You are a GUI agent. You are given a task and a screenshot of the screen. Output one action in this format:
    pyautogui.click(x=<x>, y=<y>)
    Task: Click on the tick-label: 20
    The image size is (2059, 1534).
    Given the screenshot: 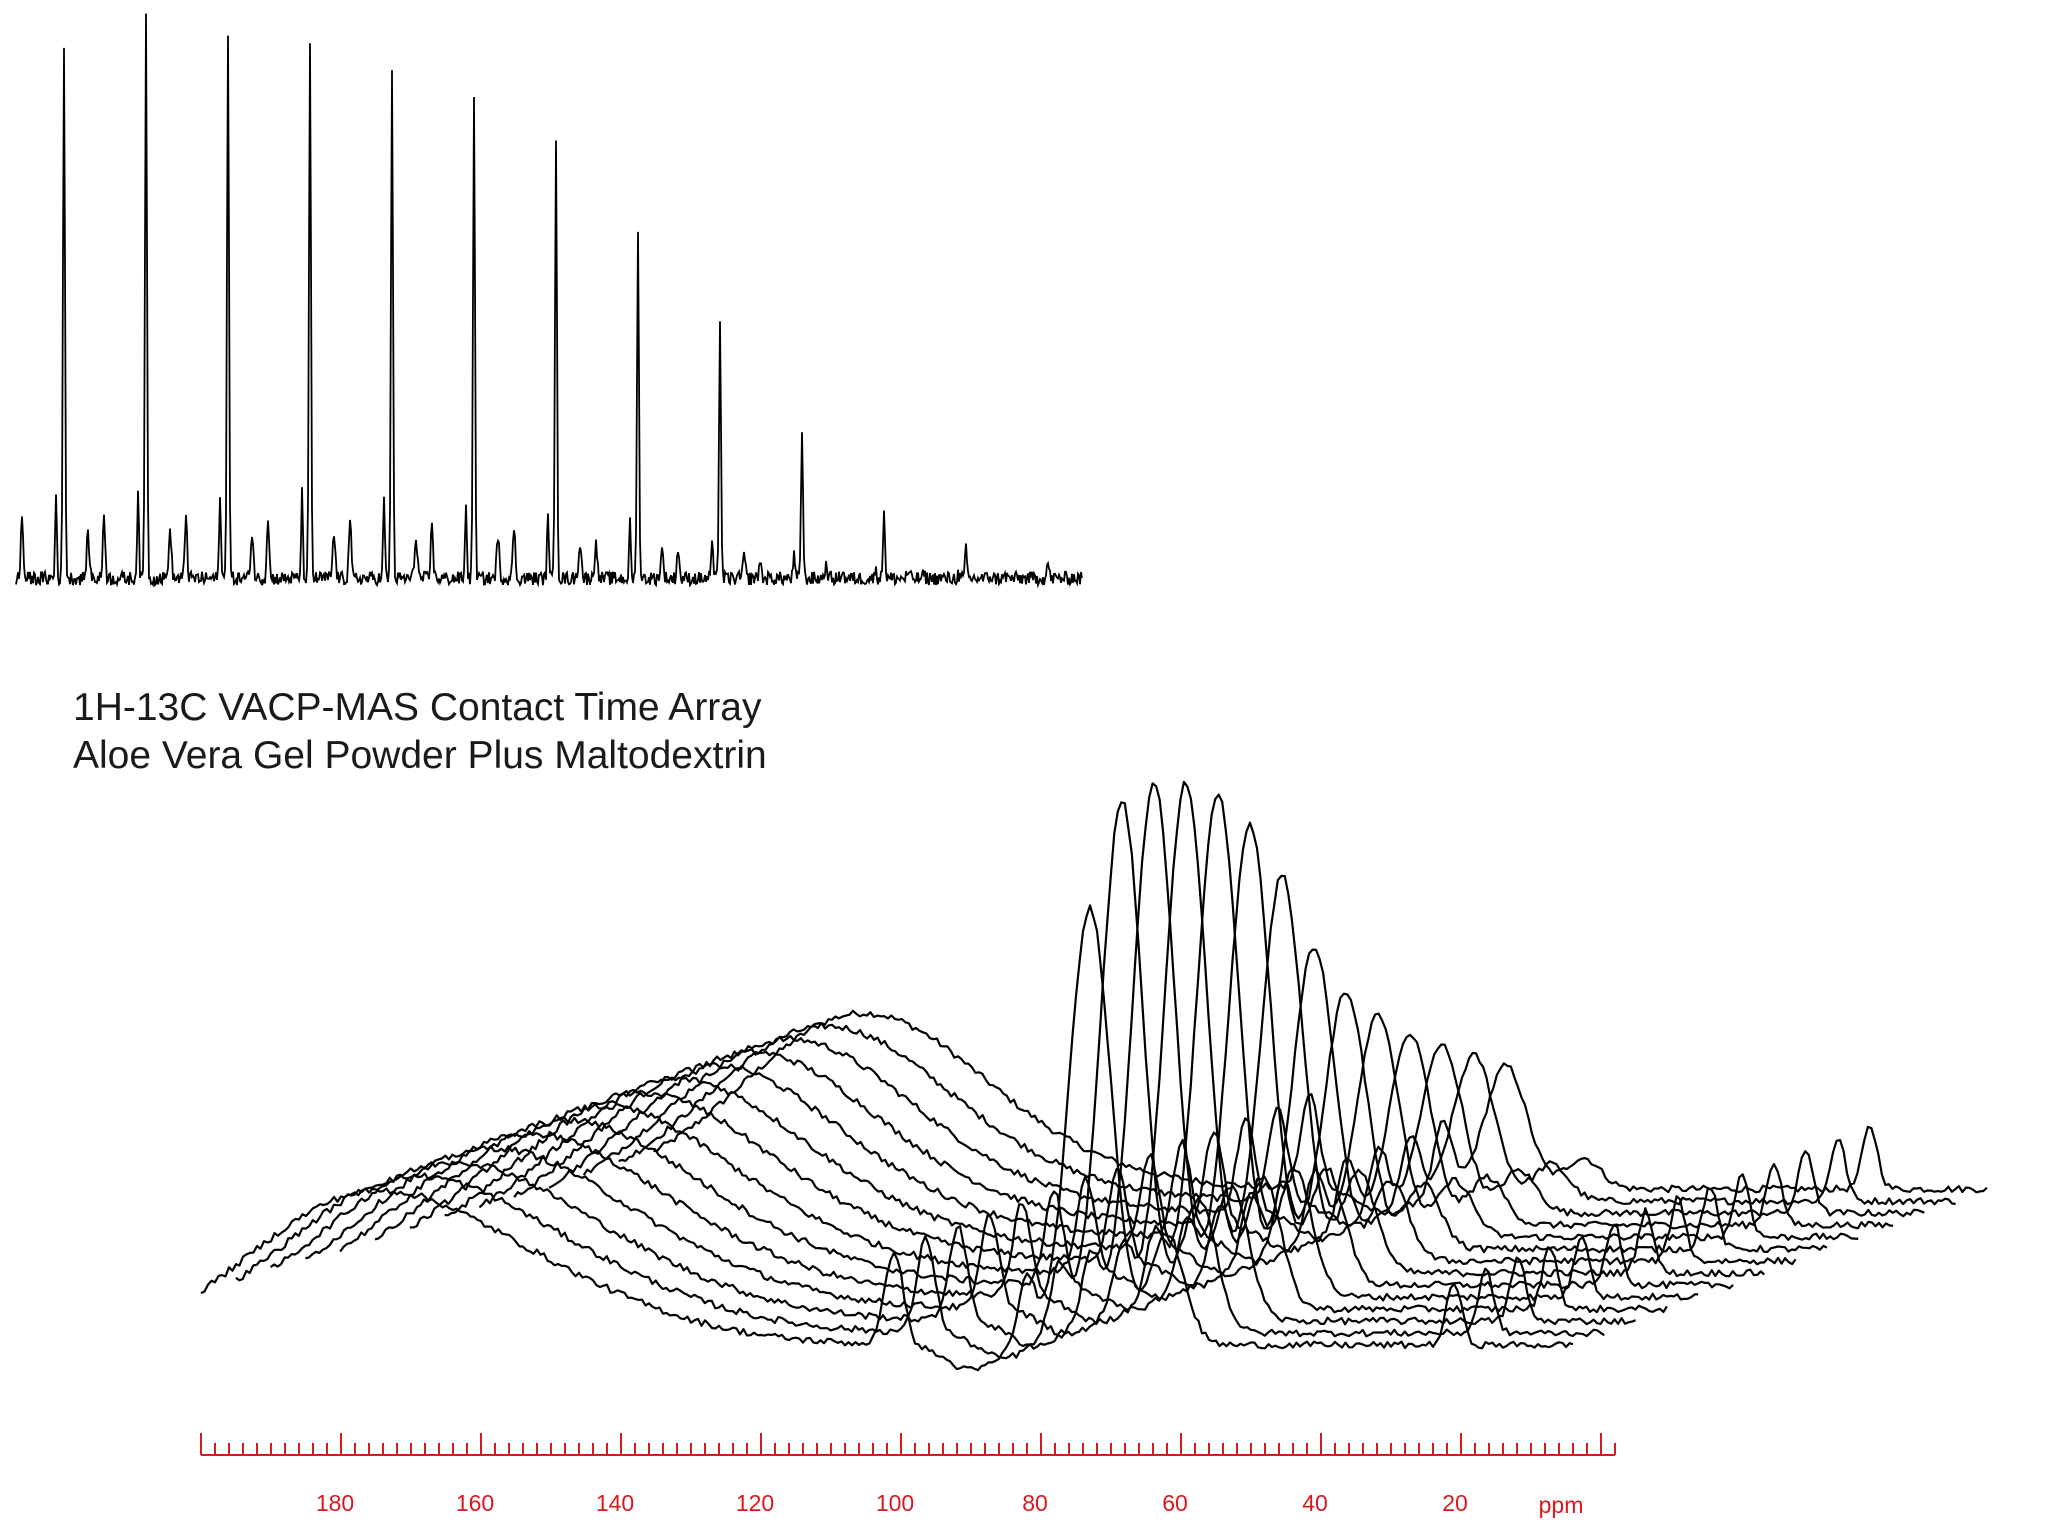 What is the action you would take?
    pyautogui.click(x=1455, y=1503)
    